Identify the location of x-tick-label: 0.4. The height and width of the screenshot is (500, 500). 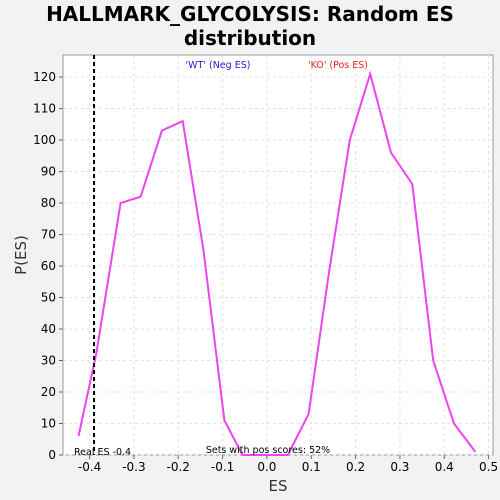
(444, 467).